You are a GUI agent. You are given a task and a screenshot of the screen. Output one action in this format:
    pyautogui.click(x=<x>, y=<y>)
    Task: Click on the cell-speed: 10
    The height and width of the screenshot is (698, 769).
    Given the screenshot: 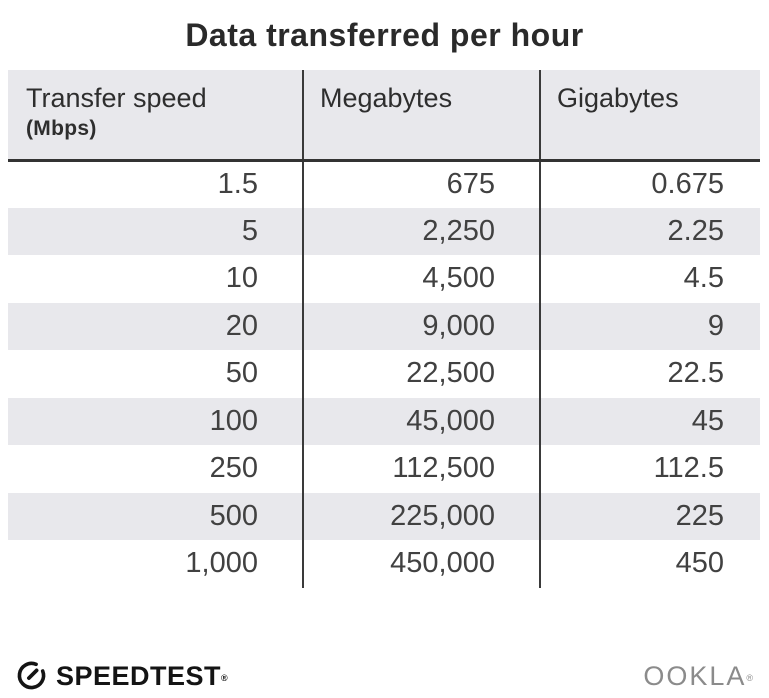 What is the action you would take?
    pyautogui.click(x=241, y=278)
    